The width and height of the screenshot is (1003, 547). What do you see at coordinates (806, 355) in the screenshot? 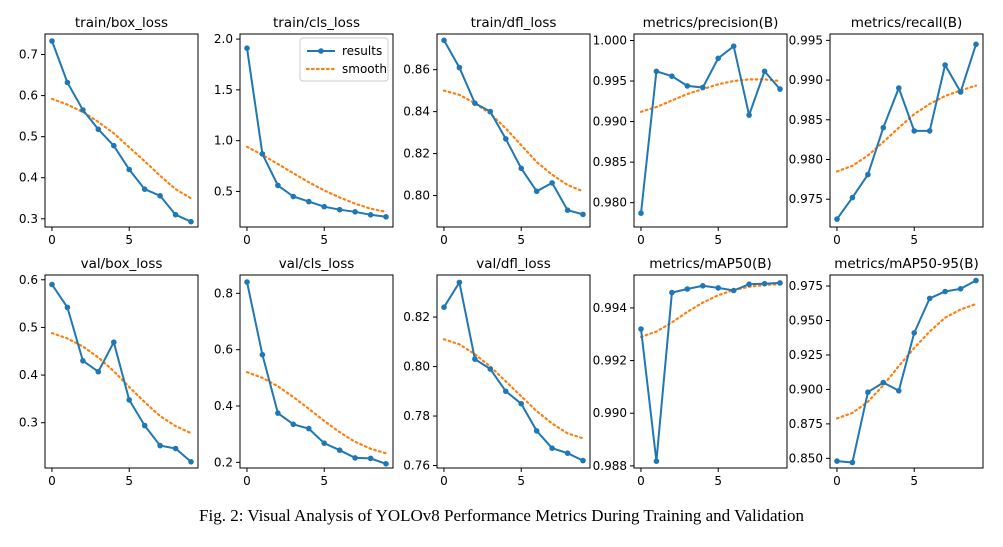
I see `y-tick-label: 0.925` at bounding box center [806, 355].